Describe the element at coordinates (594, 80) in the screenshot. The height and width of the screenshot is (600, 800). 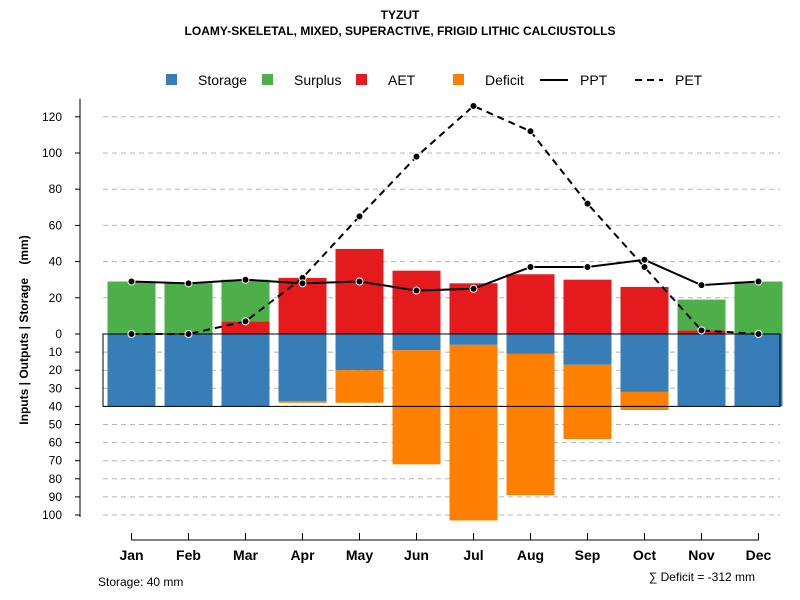
I see `legend-label: PPT` at that location.